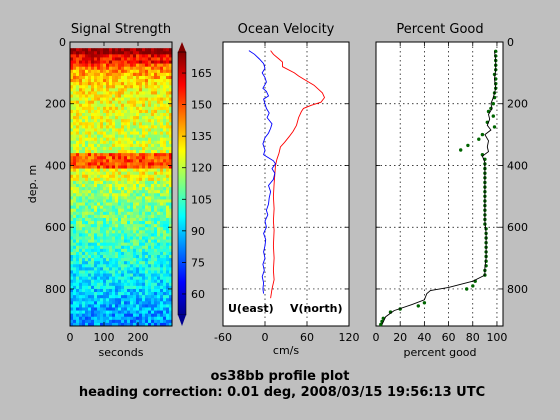 The width and height of the screenshot is (560, 420). Describe the element at coordinates (201, 136) in the screenshot. I see `colorbar-tick-label: 135` at that location.